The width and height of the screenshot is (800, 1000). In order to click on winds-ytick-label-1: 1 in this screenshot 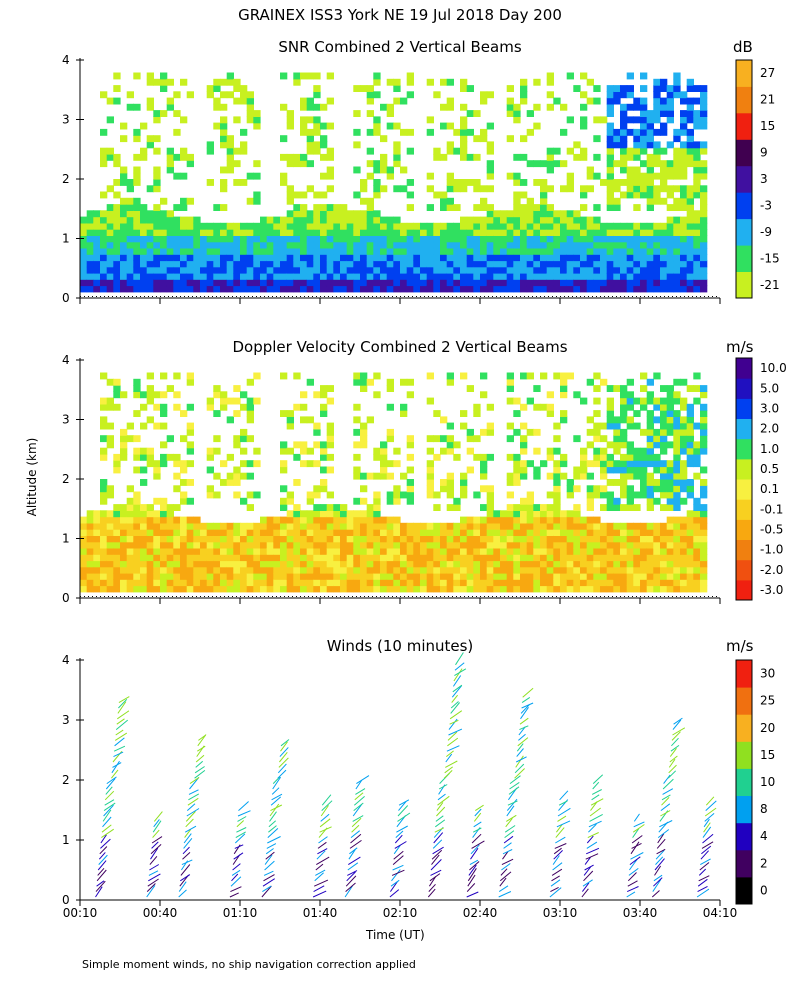, I will do `click(66, 840)`.